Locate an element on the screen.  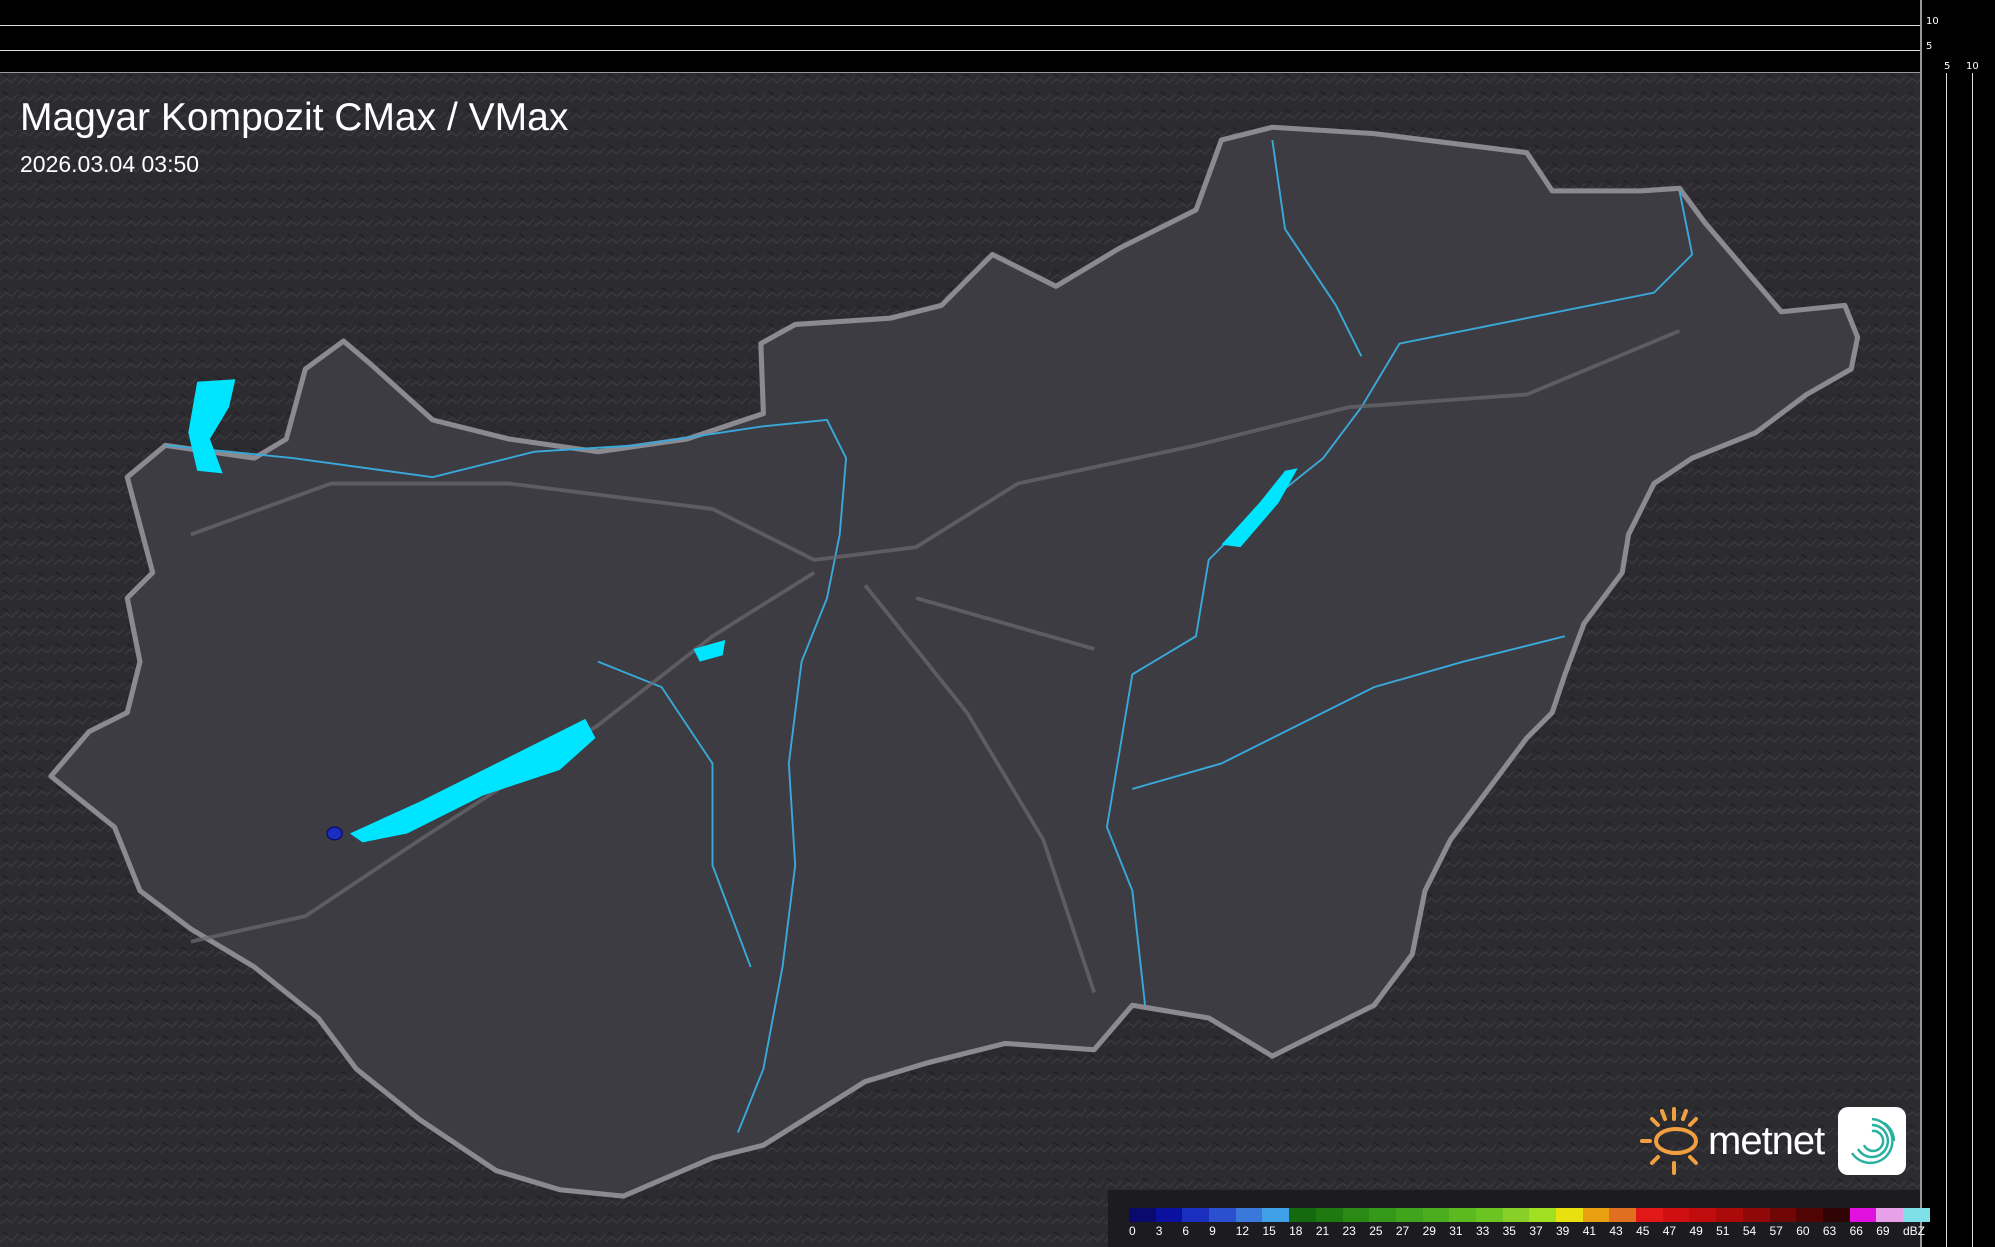
top-profile-strip is located at coordinates (960, 36).